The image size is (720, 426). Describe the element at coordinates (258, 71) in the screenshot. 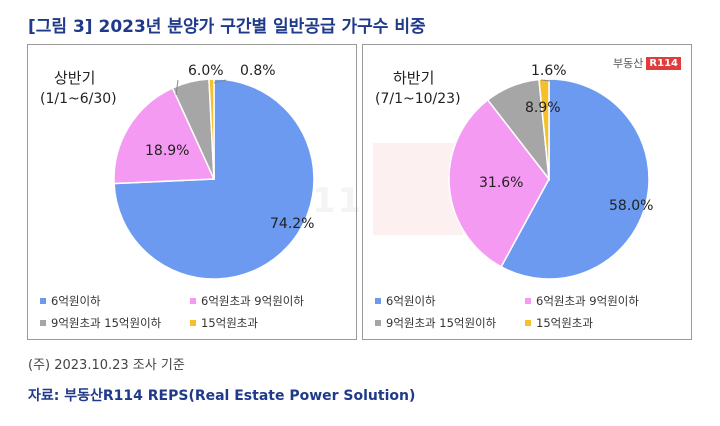

I see `data-label: 0.8%` at that location.